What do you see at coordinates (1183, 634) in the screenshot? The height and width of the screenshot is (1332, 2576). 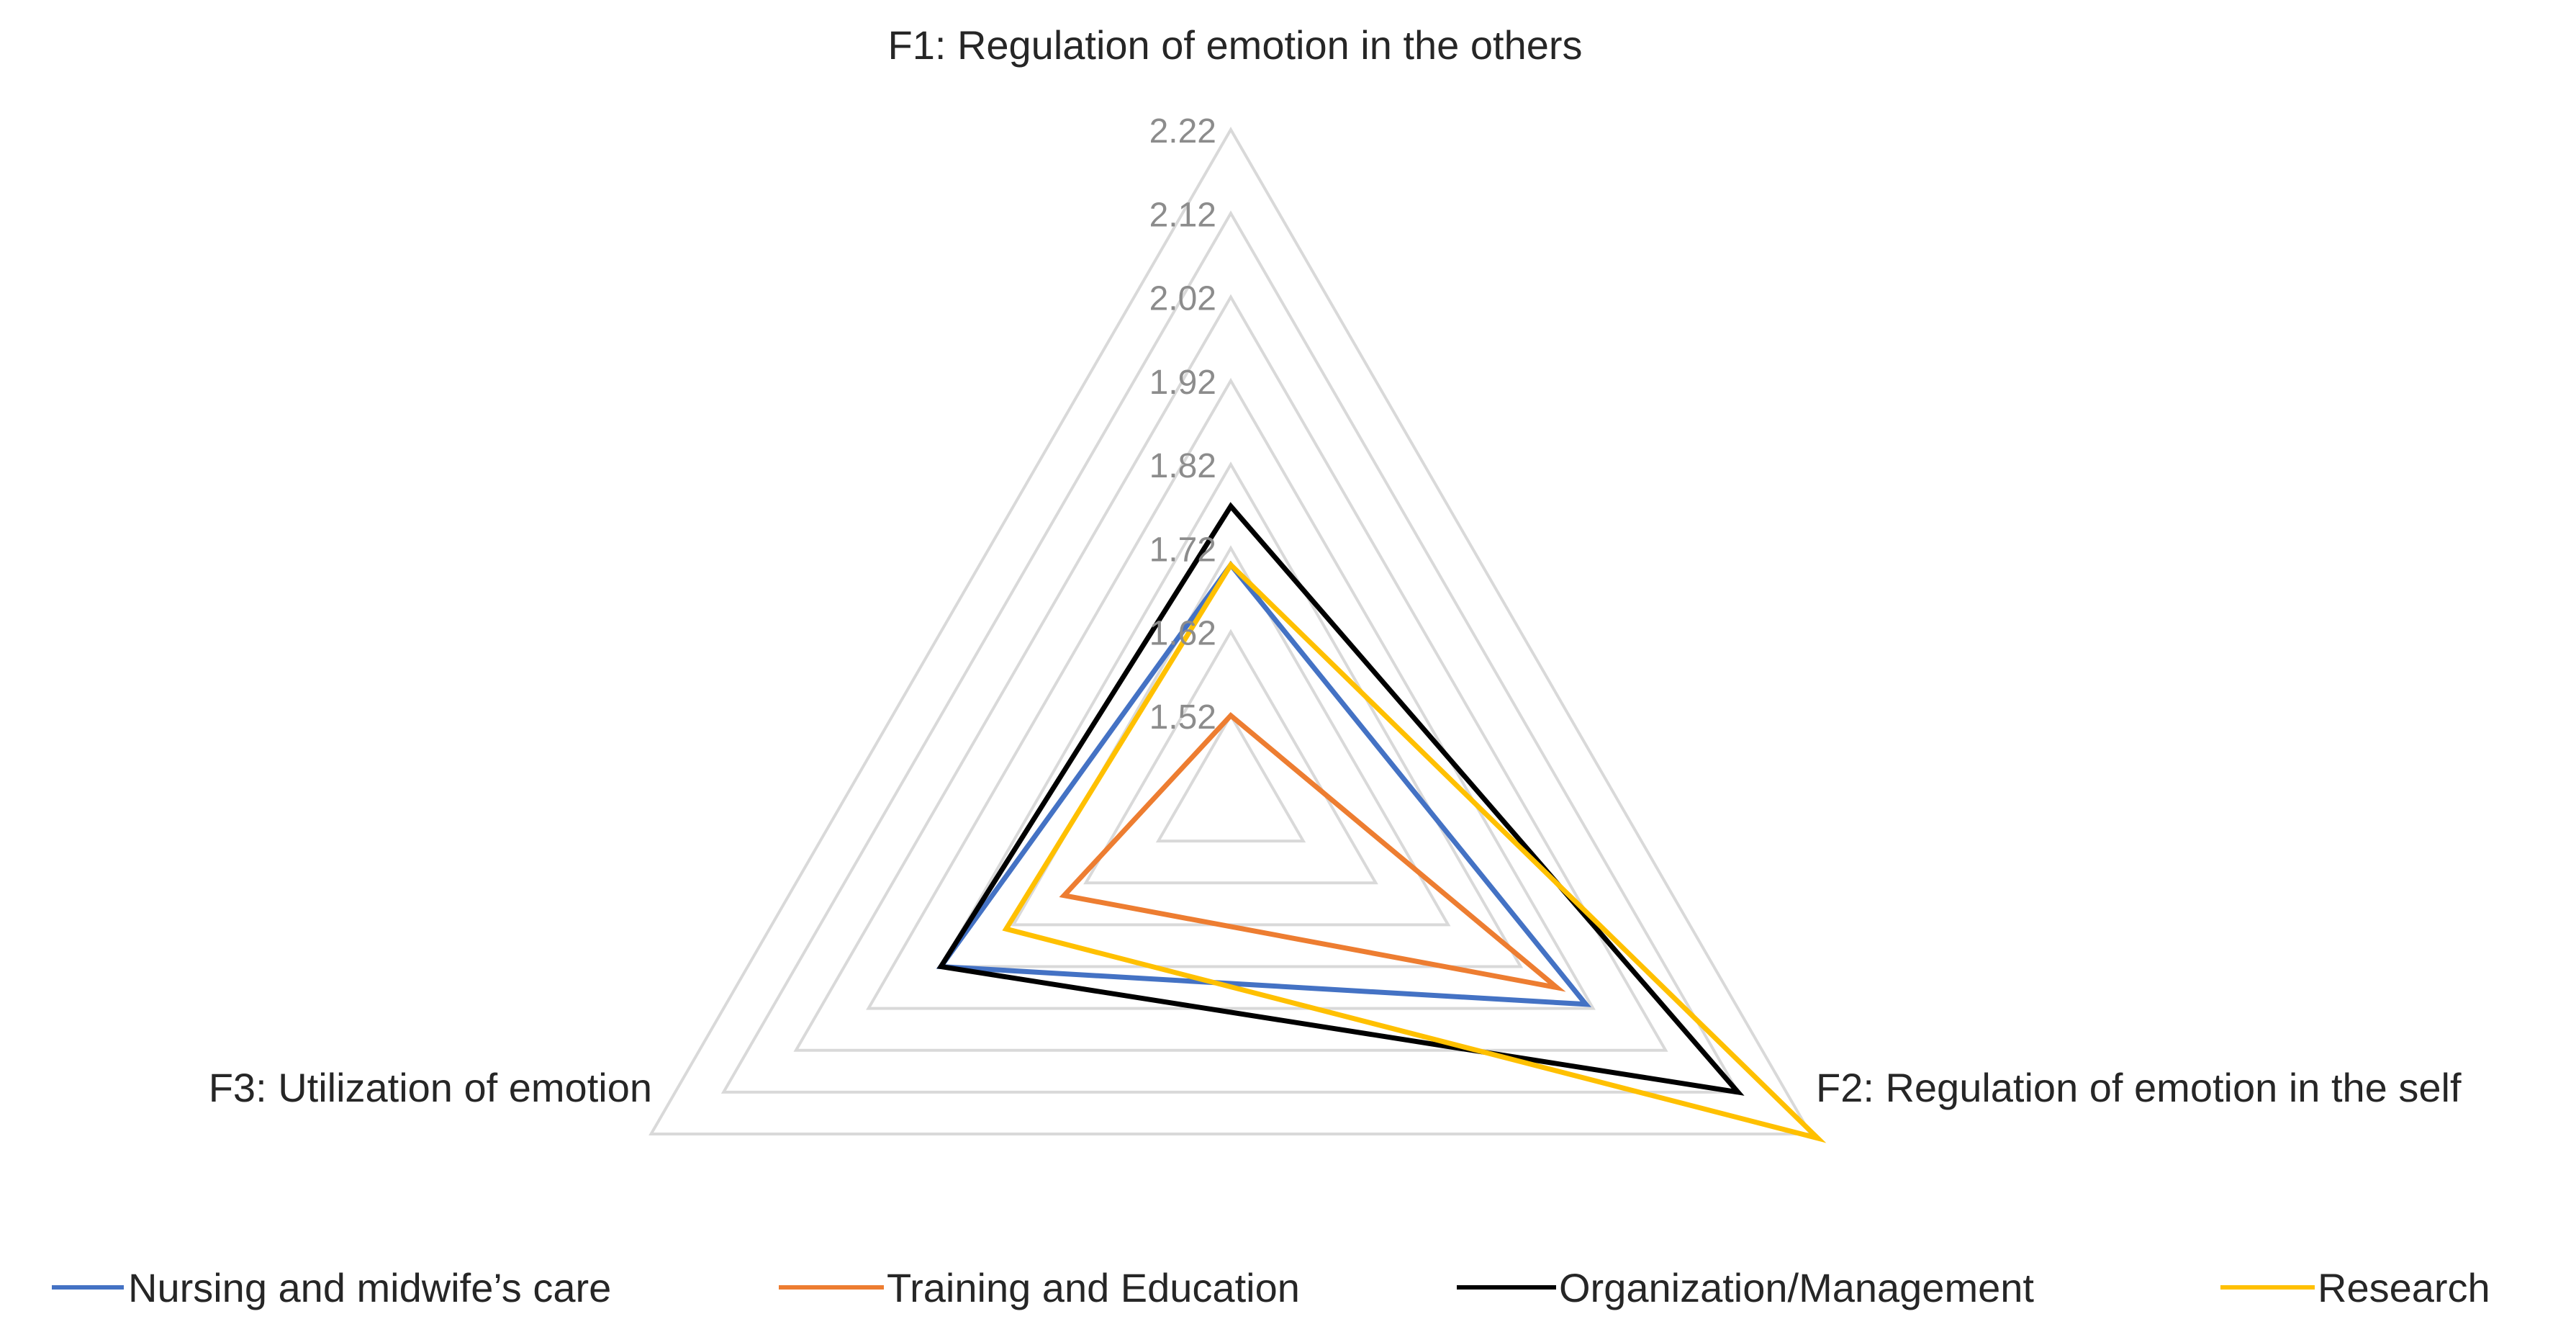 I see `tick-label-1: 1.62` at bounding box center [1183, 634].